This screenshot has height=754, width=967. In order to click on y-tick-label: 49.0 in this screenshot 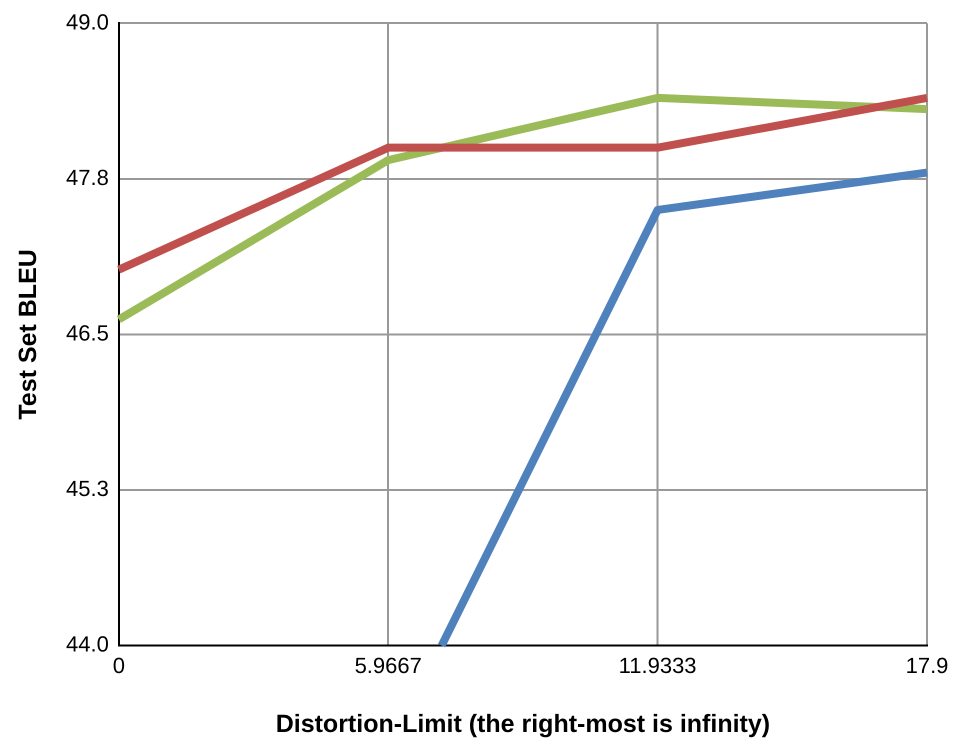, I will do `click(87, 21)`.